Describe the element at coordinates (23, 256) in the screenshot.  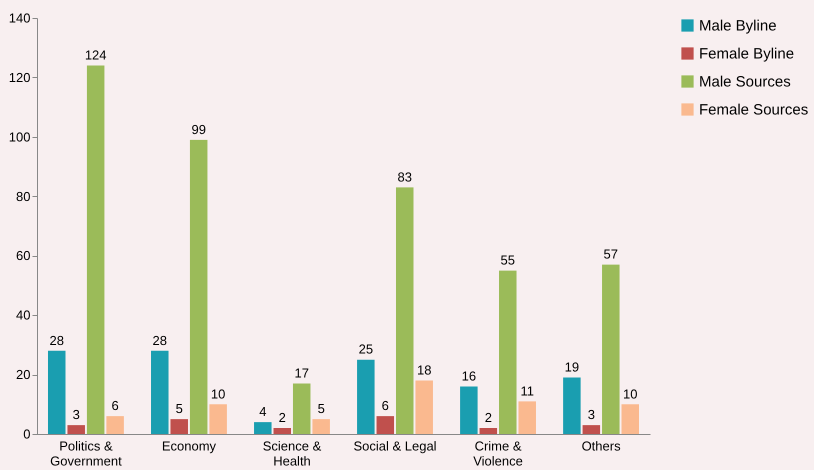
I see `y-tick-label: 60` at that location.